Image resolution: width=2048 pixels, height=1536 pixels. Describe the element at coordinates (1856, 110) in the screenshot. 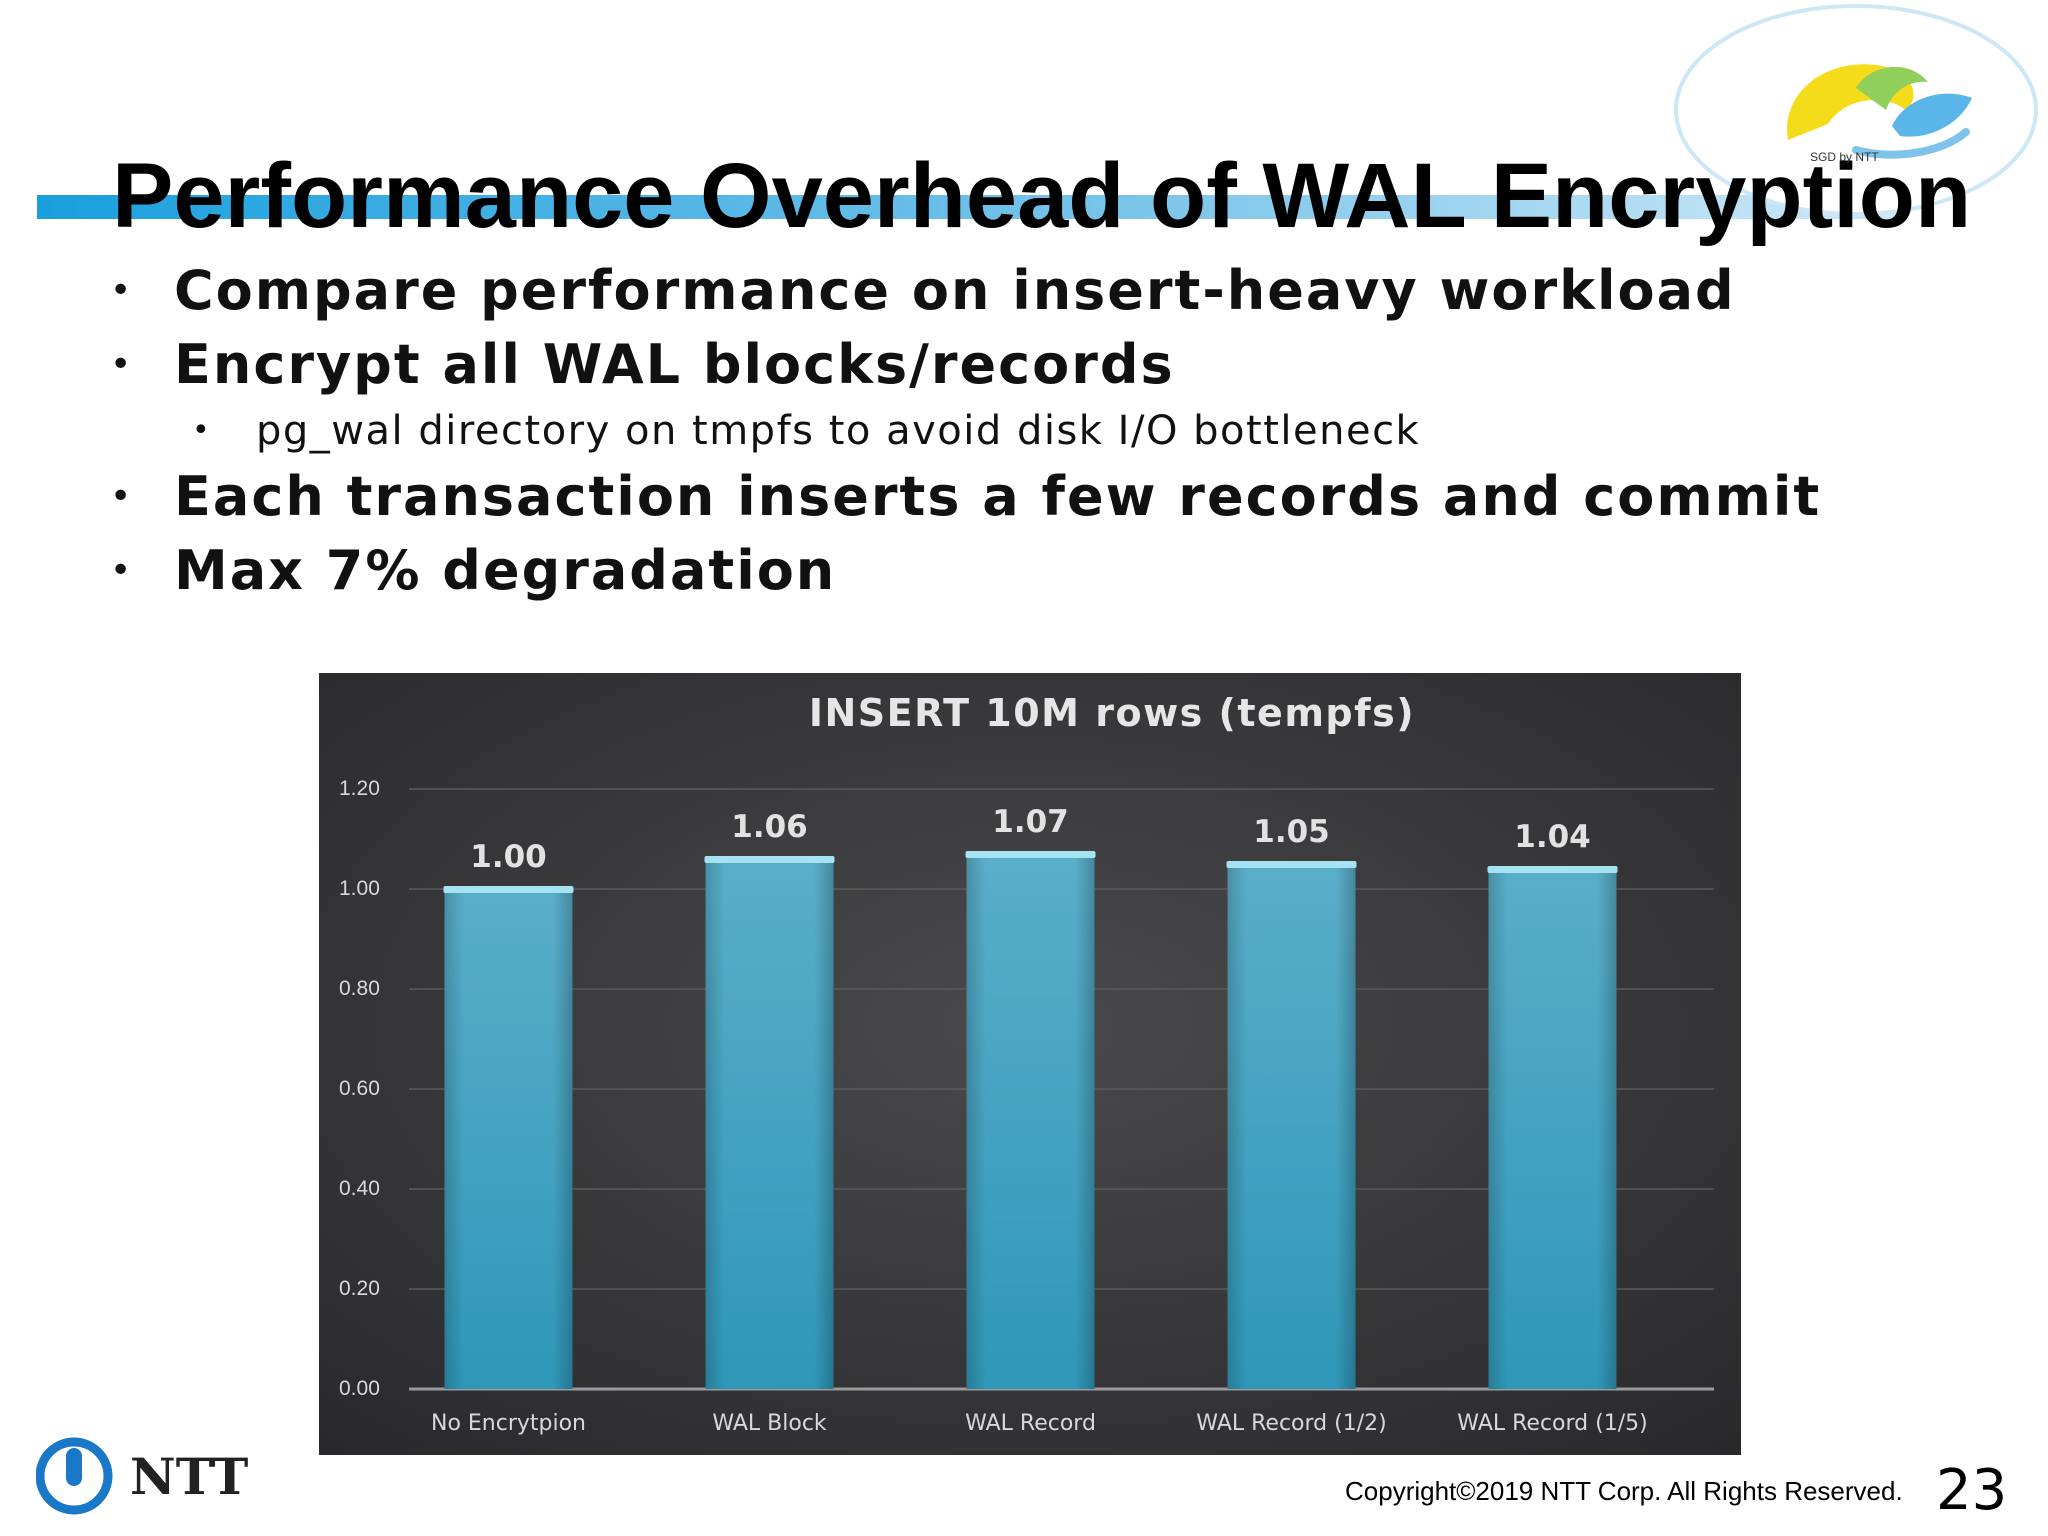

I see `event-logo-badge` at that location.